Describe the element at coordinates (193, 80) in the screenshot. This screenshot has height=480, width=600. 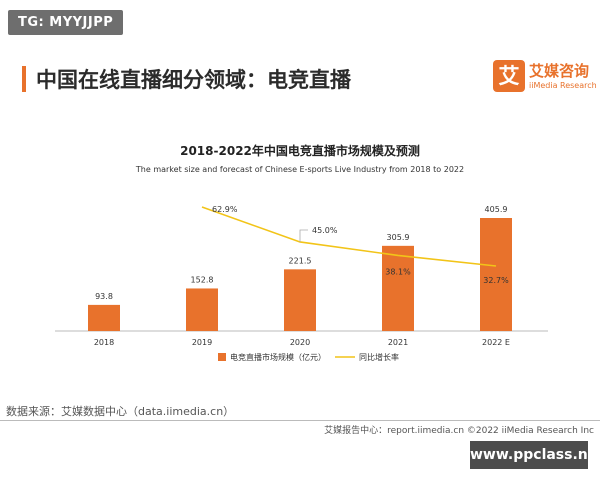
I see `page-title: 中国在线直播细分领域：电竞直播` at that location.